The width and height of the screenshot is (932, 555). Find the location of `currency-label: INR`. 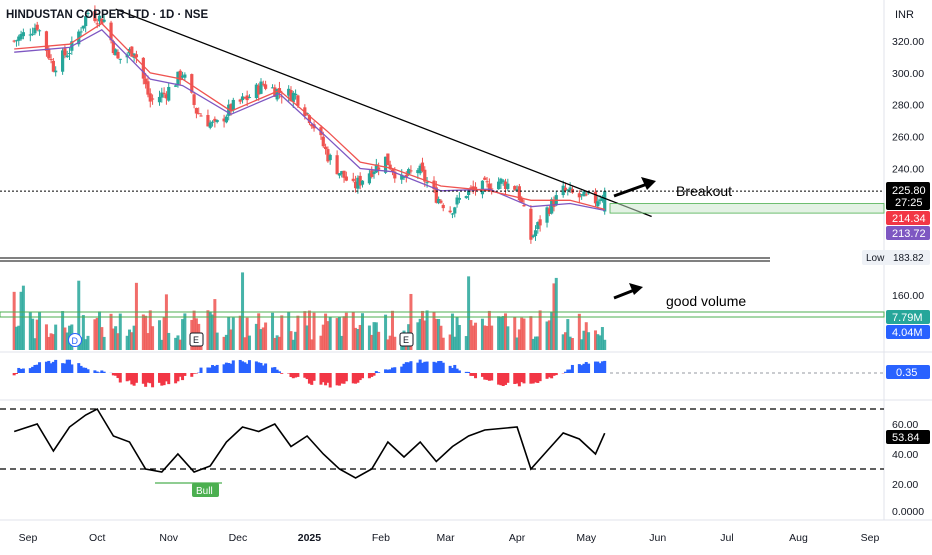

currency-label: INR is located at coordinates (904, 15).